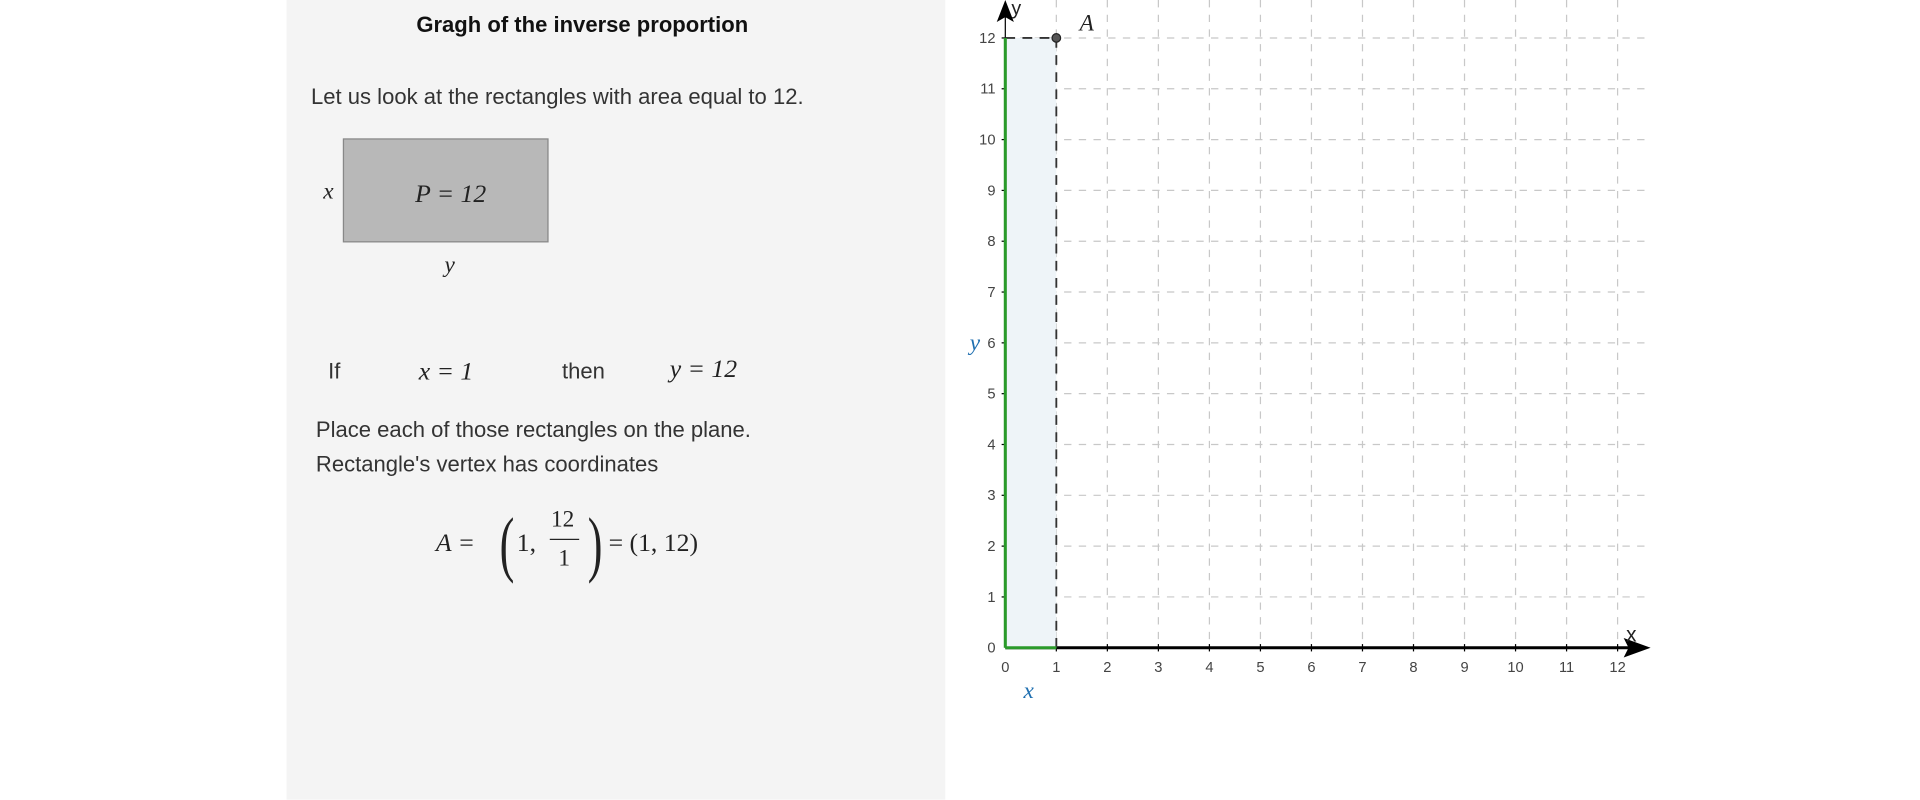 The height and width of the screenshot is (800, 1920). I want to click on y-tick-label: 6, so click(991, 344).